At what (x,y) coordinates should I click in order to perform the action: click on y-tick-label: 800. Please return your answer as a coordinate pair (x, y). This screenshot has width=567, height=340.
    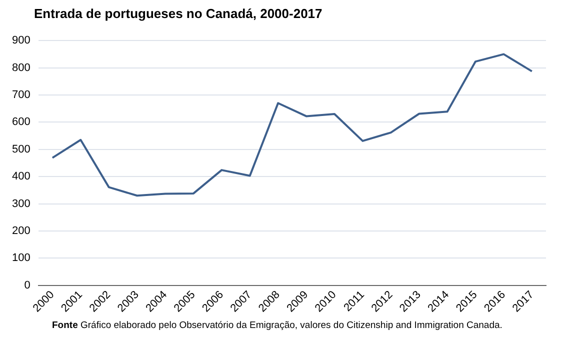
    Looking at the image, I should click on (21, 68).